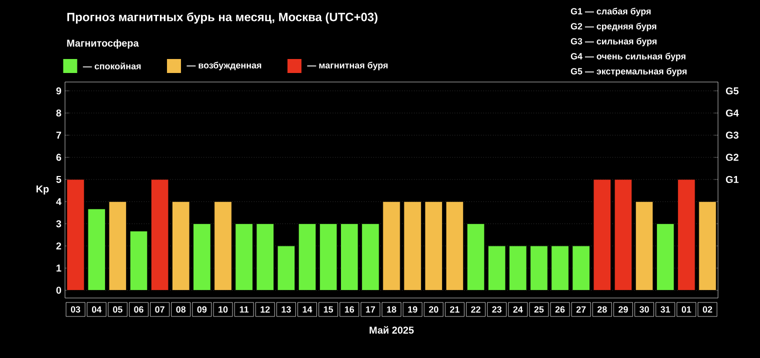  Describe the element at coordinates (687, 309) in the screenshot. I see `x-tick-label: 01` at that location.